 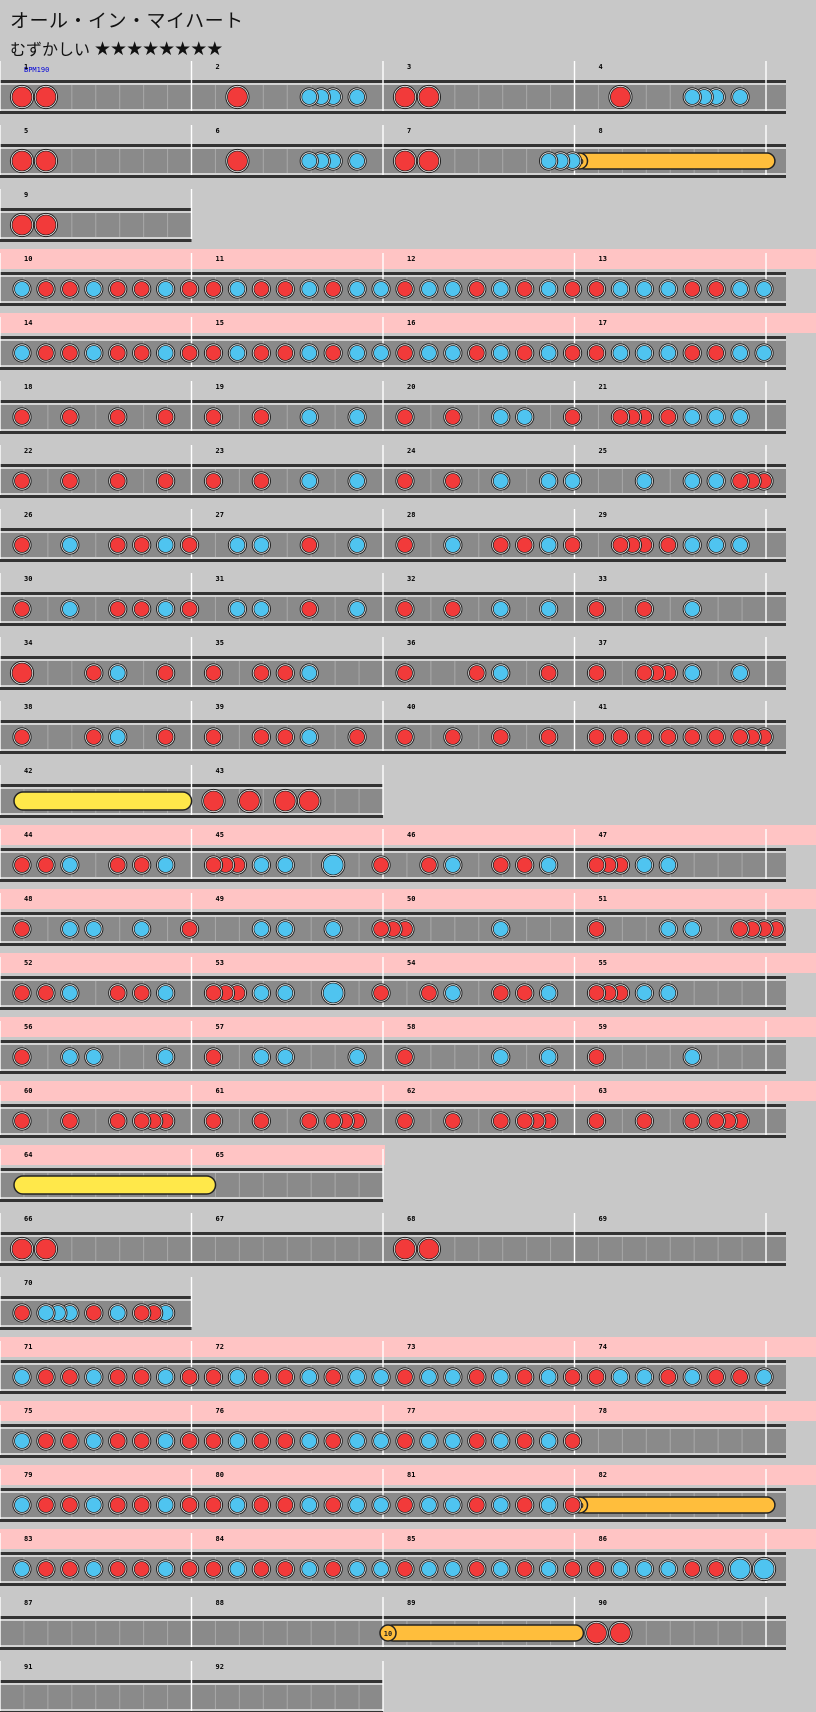 I want to click on balloon-head, so click(x=388, y=1633).